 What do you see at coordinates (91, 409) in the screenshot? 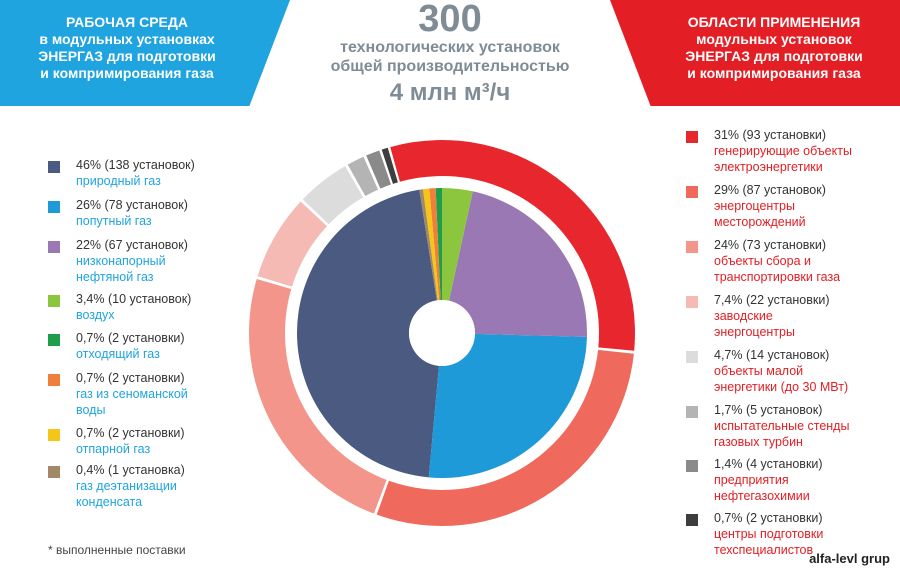
I see `legend-description-line: воды` at bounding box center [91, 409].